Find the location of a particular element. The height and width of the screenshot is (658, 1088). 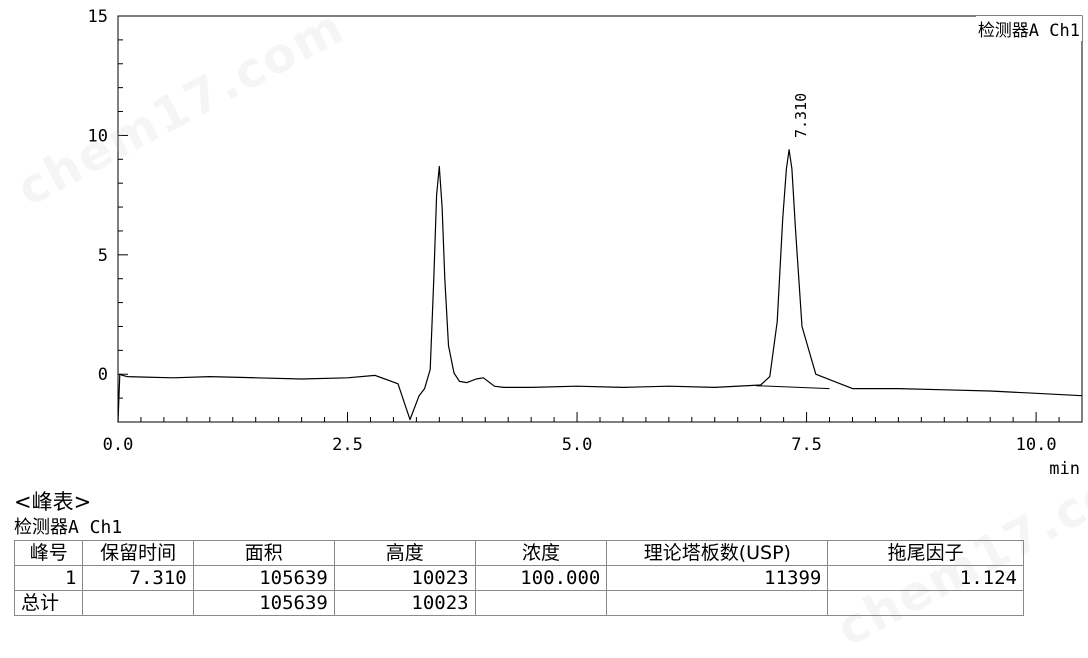

header-height: 高度 is located at coordinates (404, 553).